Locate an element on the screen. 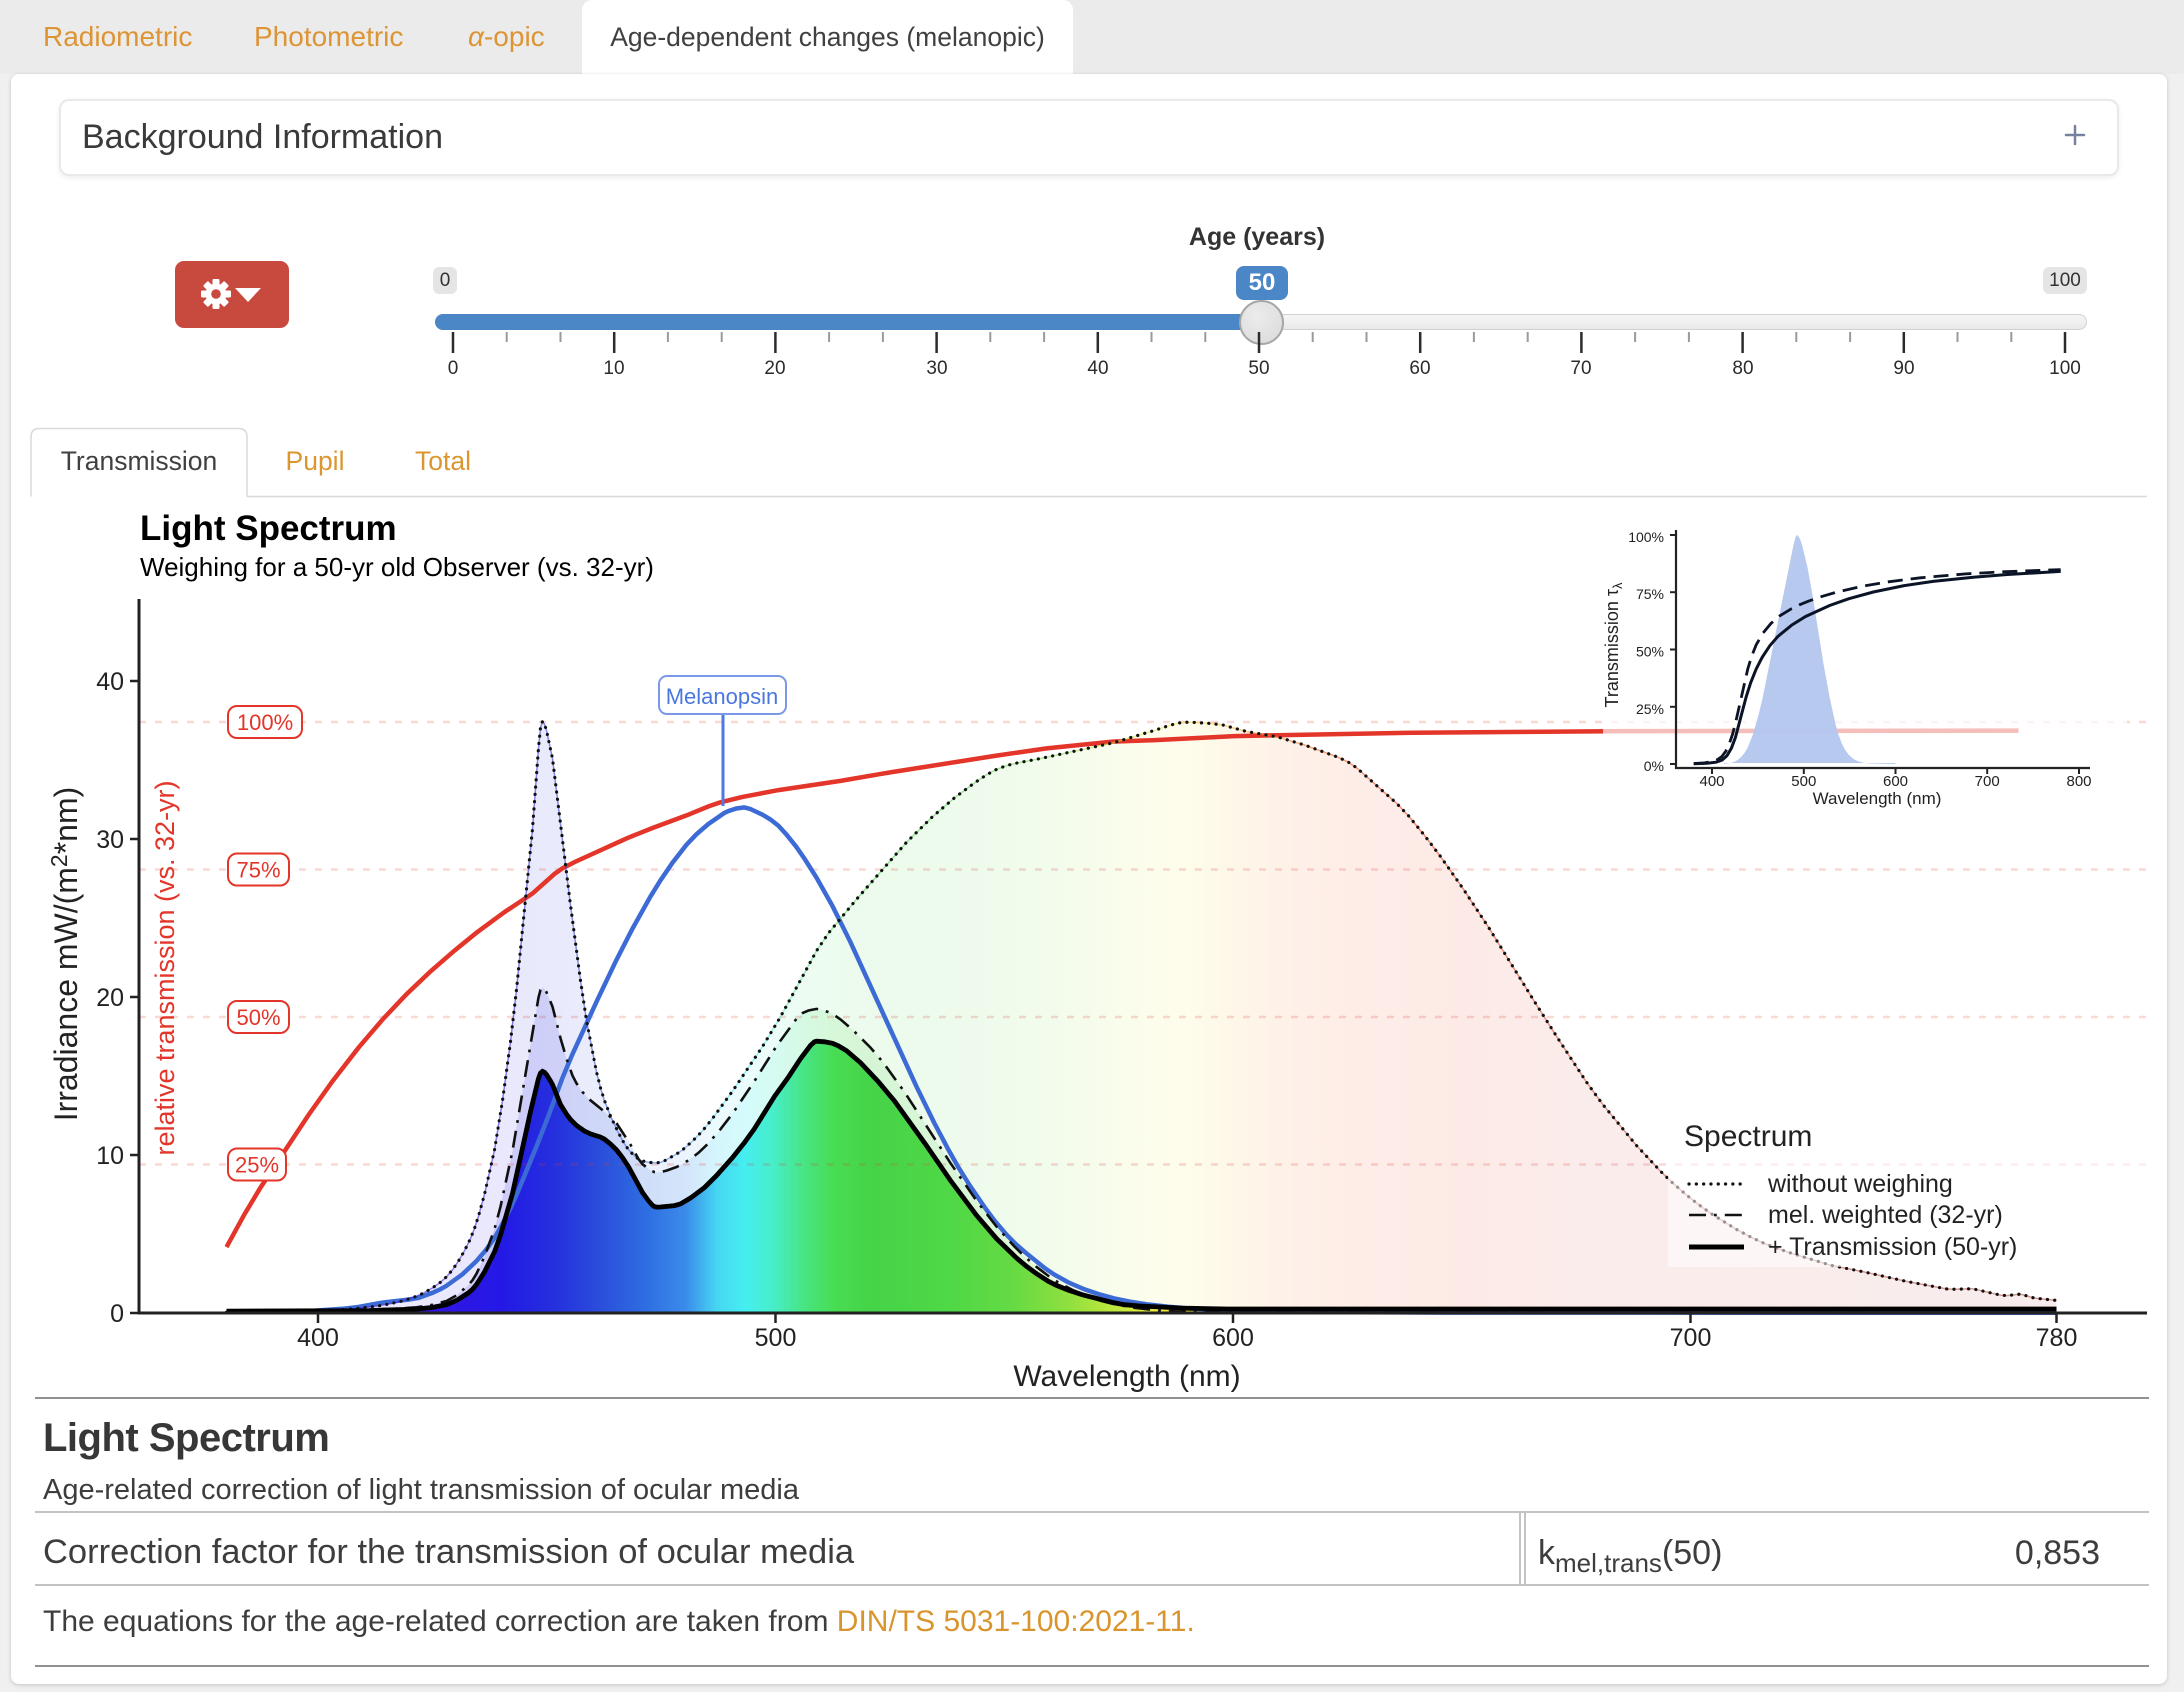 The width and height of the screenshot is (2184, 1692). svg-text: 0% is located at coordinates (1654, 766).